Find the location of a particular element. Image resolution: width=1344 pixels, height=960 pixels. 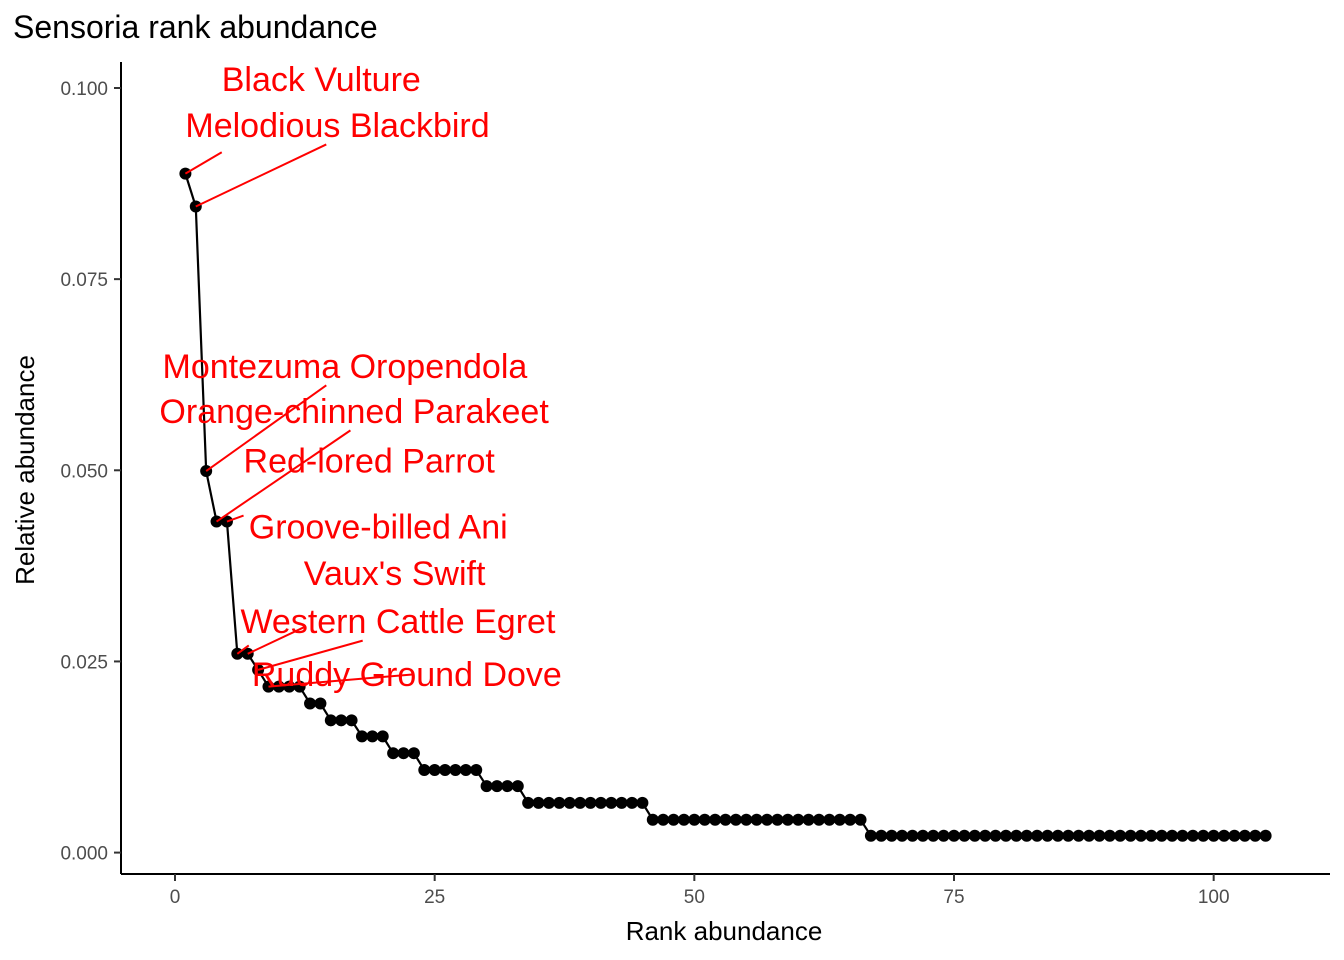

y-tick-label: 0.025 is located at coordinates (84, 662).